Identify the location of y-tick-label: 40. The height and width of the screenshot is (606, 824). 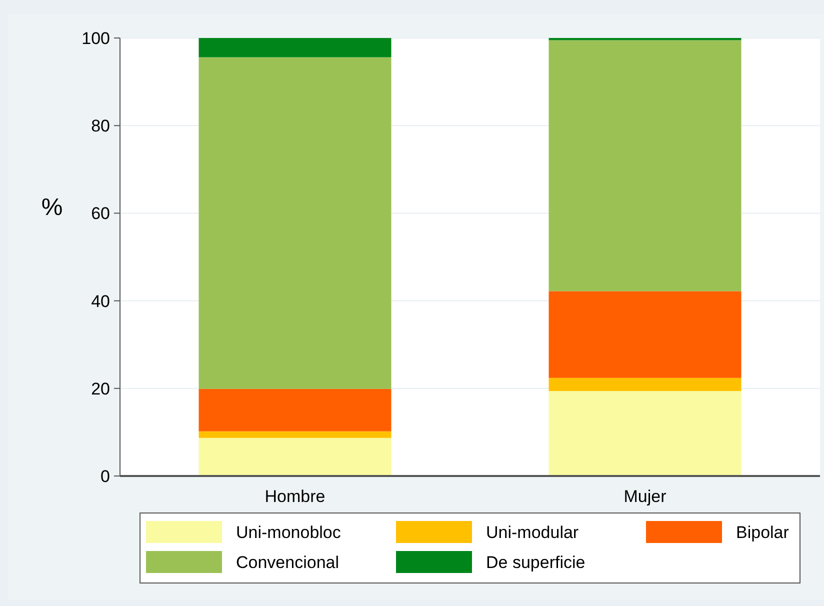
(100, 301).